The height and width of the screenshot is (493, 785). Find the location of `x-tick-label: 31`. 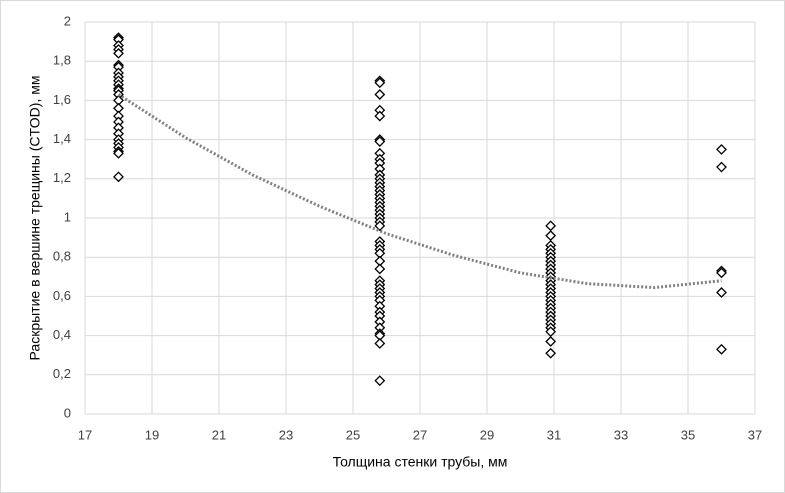

x-tick-label: 31 is located at coordinates (554, 434).